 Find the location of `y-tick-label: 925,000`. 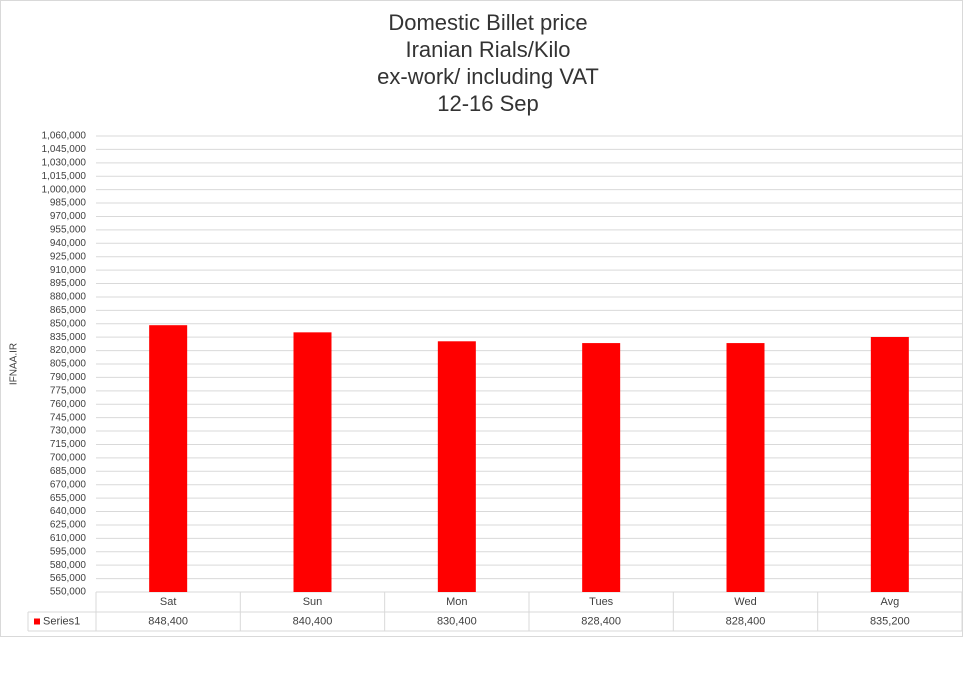

y-tick-label: 925,000 is located at coordinates (68, 256).